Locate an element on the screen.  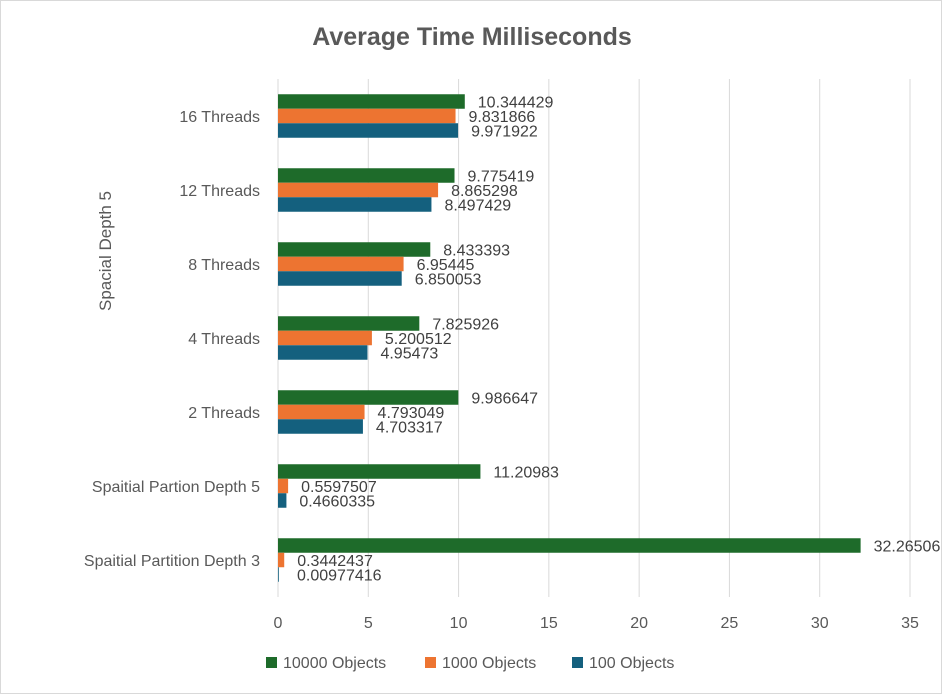
data-label: 0.5597507 is located at coordinates (339, 487).